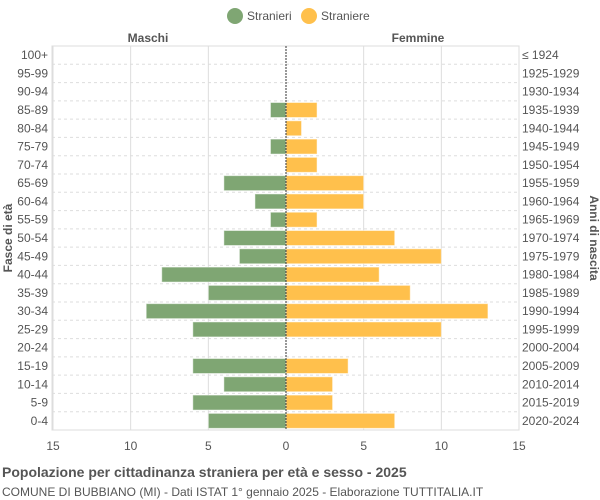  Describe the element at coordinates (418, 38) in the screenshot. I see `right-header: Femmine` at that location.